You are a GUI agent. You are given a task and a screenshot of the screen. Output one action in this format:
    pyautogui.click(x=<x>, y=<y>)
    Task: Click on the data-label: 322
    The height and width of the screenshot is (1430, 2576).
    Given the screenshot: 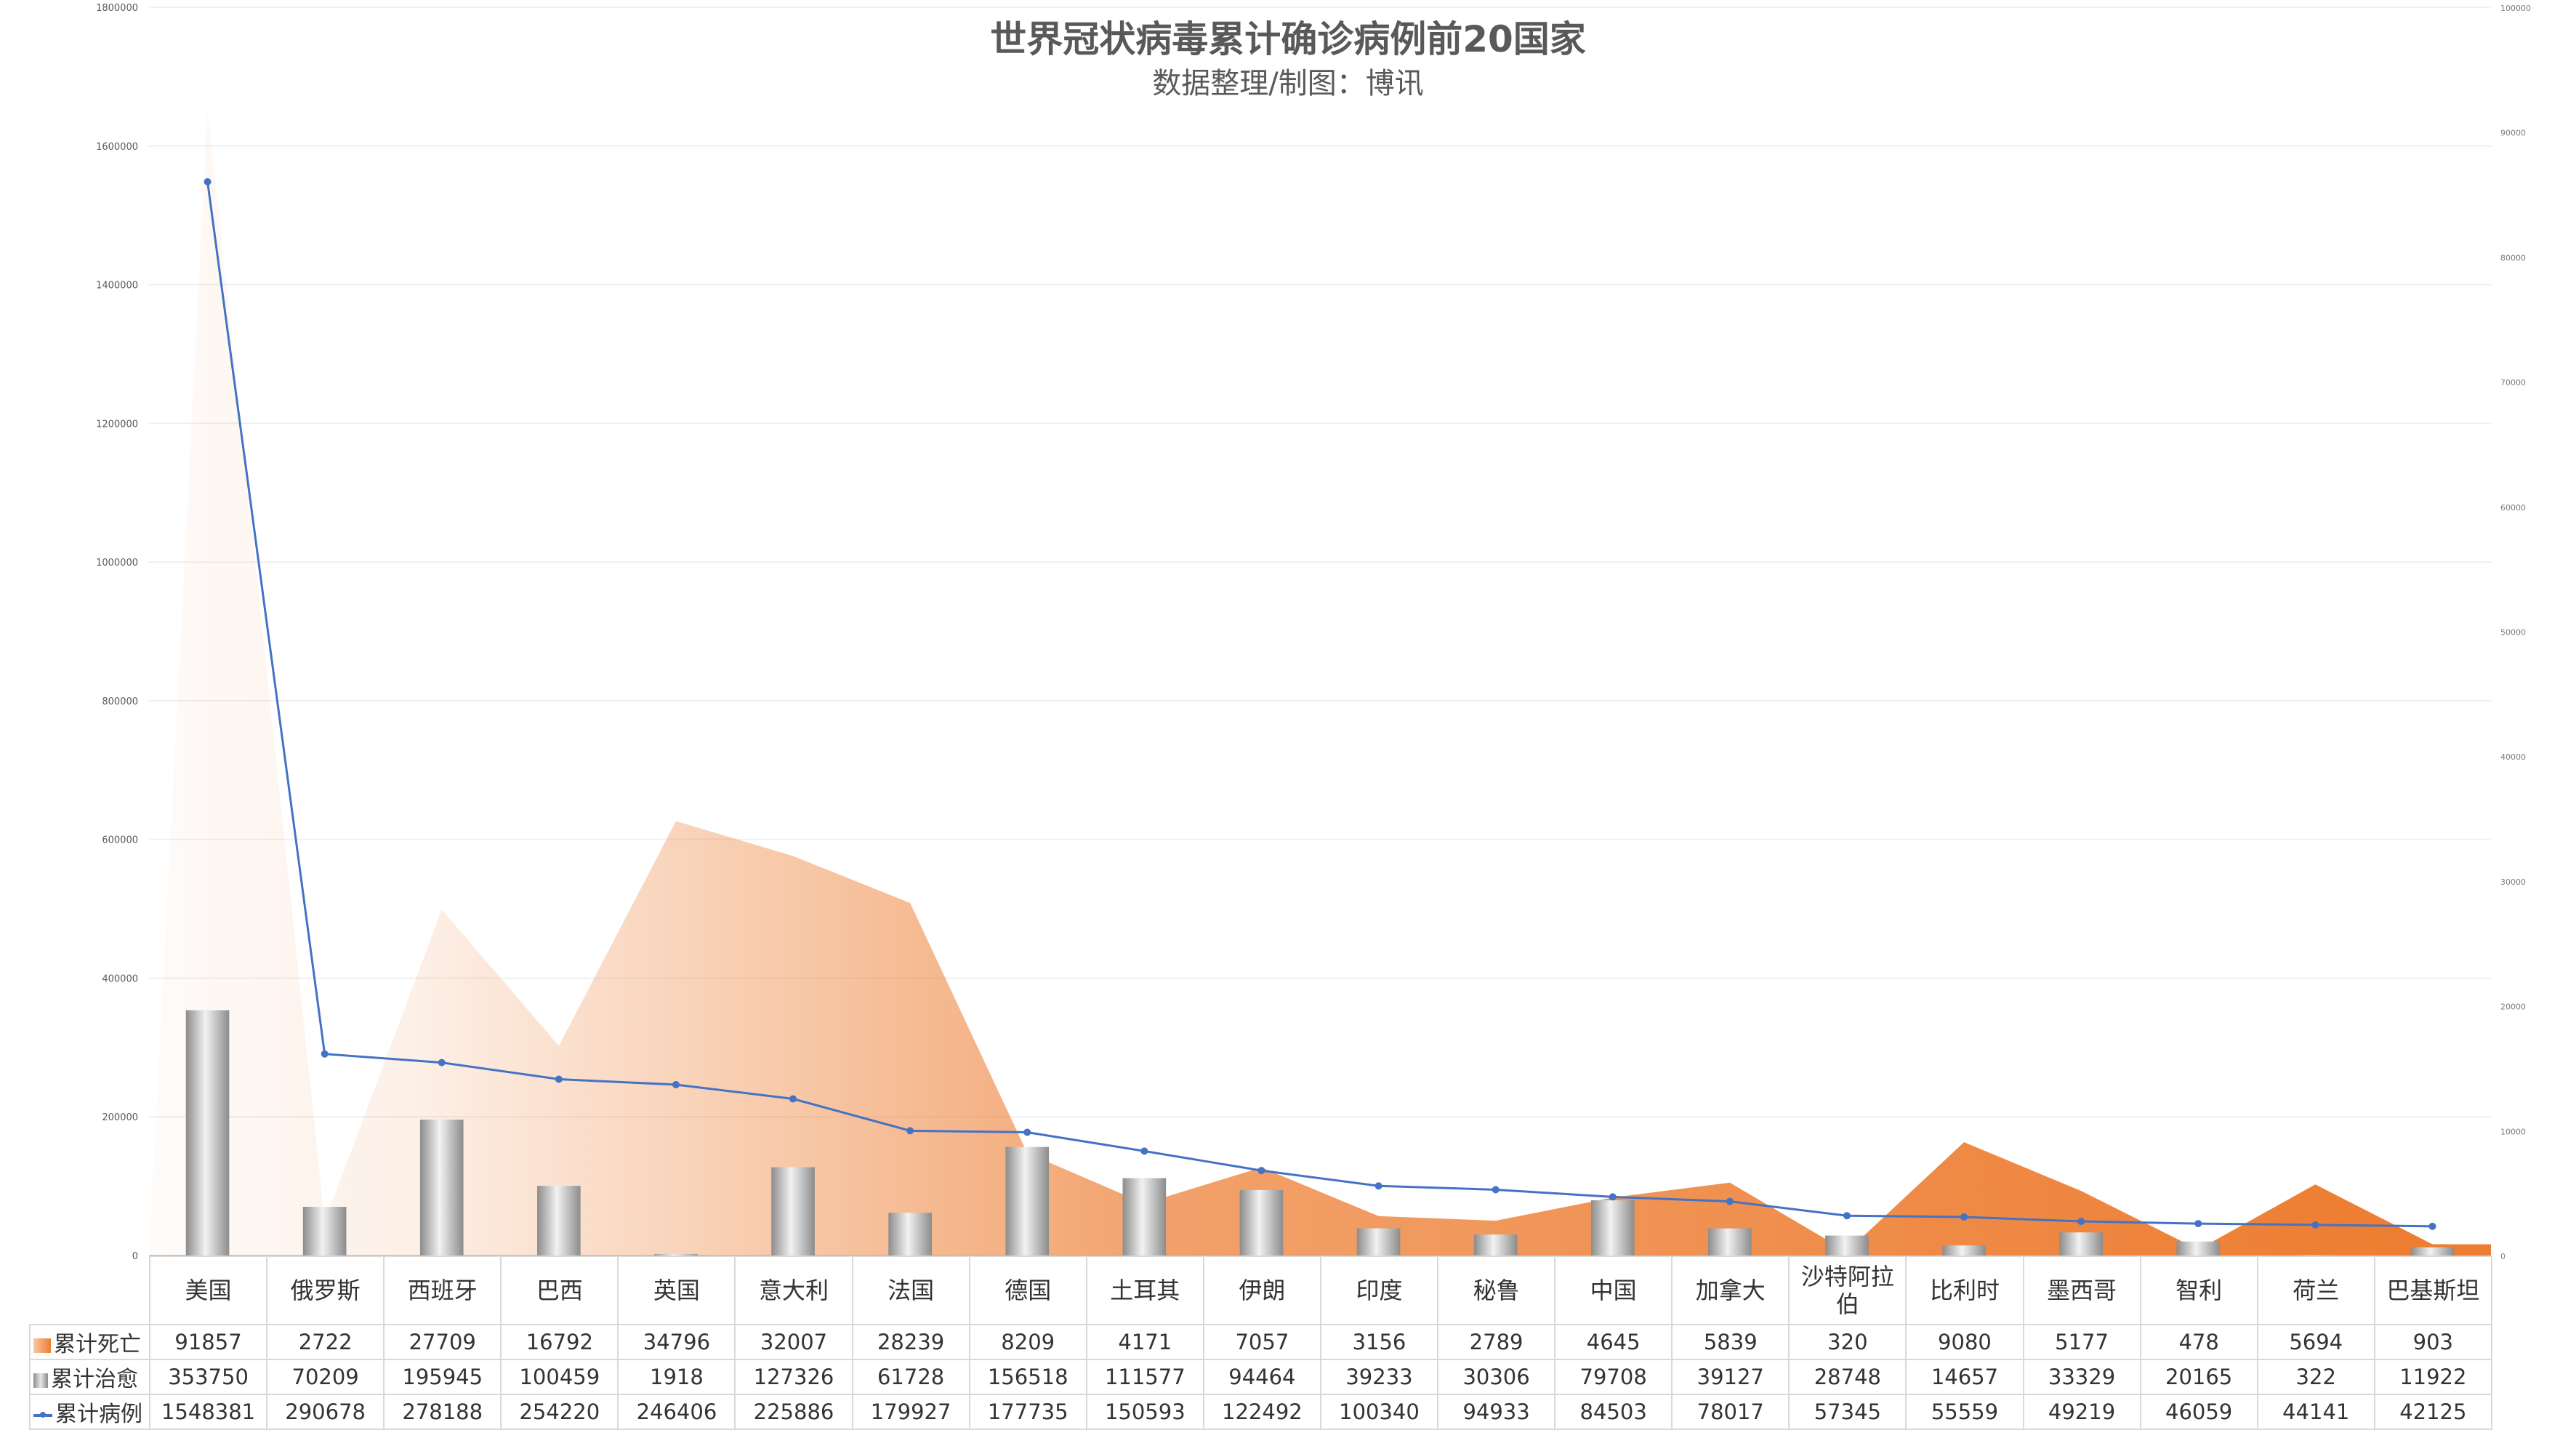 What is the action you would take?
    pyautogui.click(x=2316, y=1376)
    